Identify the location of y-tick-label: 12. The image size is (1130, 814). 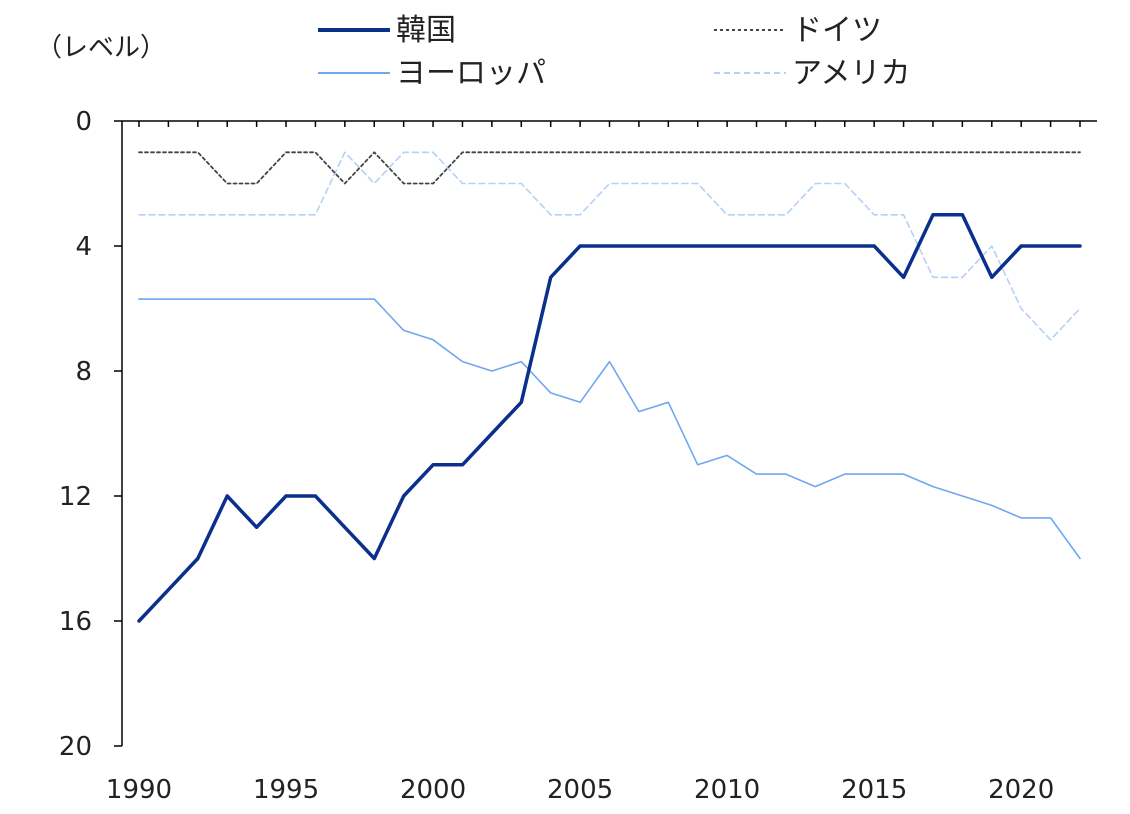
(75, 497).